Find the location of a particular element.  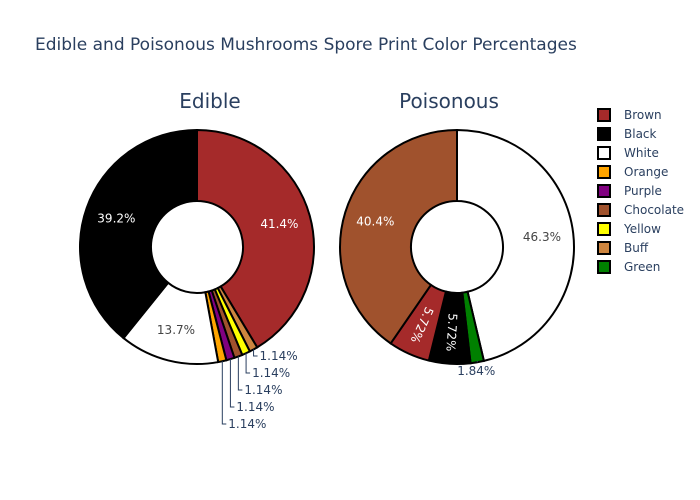

slice-label-edible-black: 39.2% is located at coordinates (116, 219).